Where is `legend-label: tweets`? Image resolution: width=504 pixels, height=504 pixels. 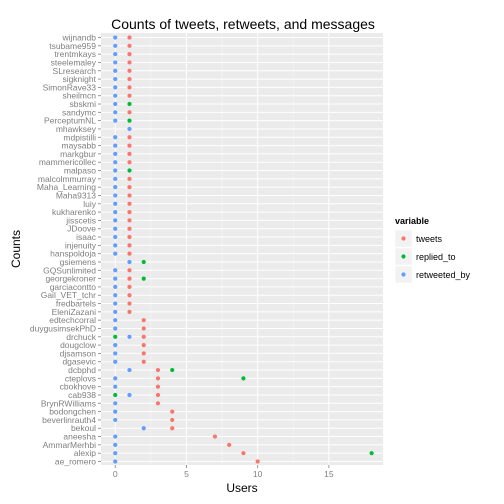
legend-label: tweets is located at coordinates (429, 239).